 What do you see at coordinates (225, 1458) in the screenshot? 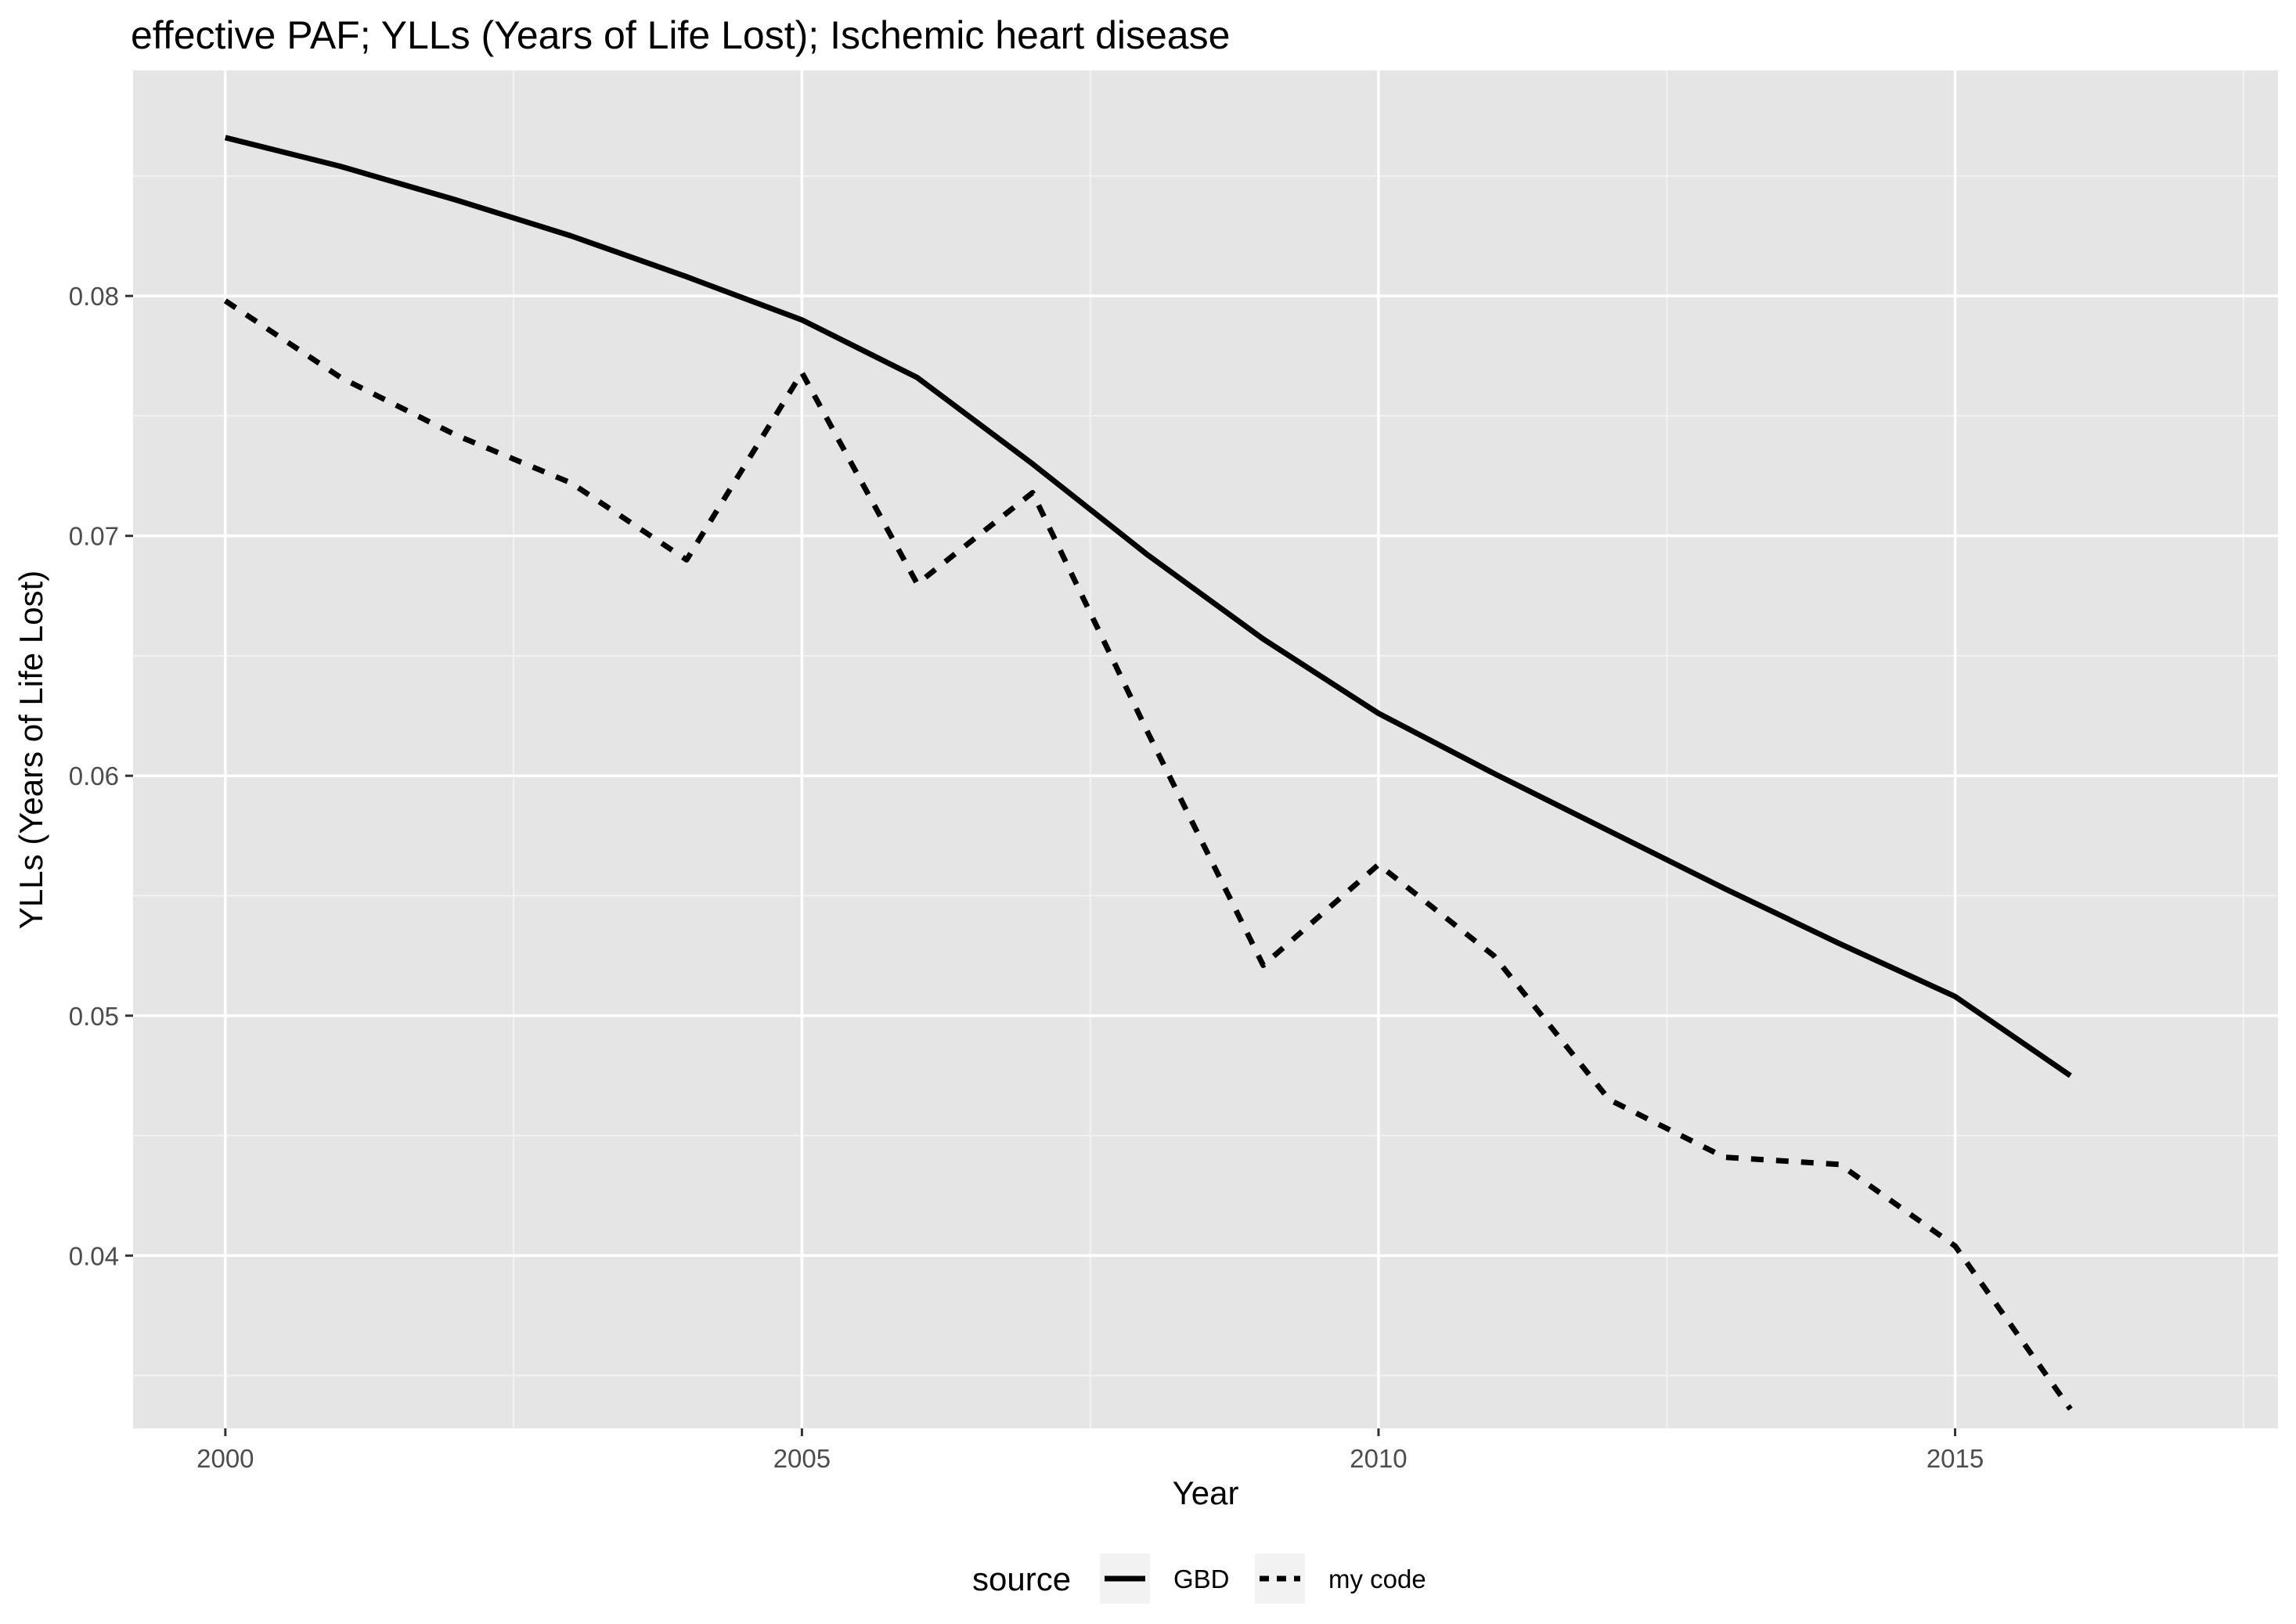
I see `x-tick-label: 2000` at bounding box center [225, 1458].